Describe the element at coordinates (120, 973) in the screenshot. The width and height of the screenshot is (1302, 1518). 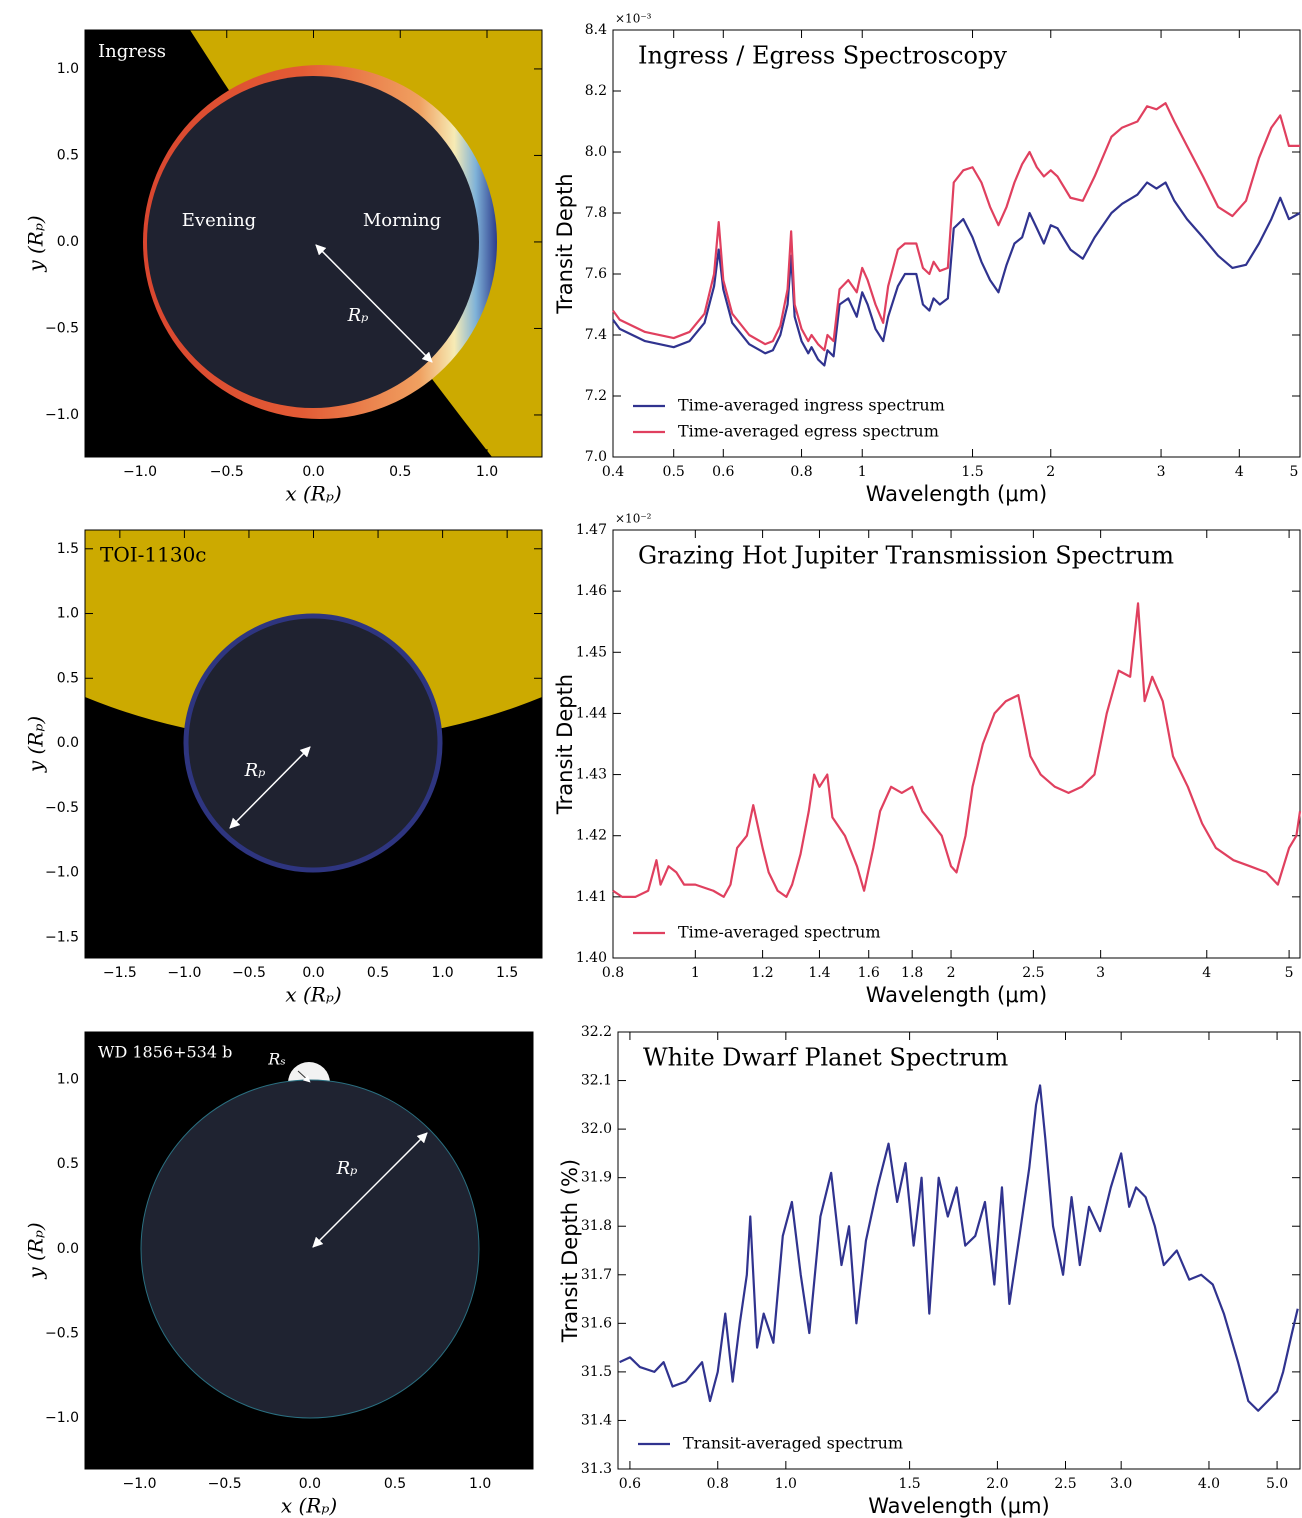
I see `x-tick-label: −1.5` at that location.